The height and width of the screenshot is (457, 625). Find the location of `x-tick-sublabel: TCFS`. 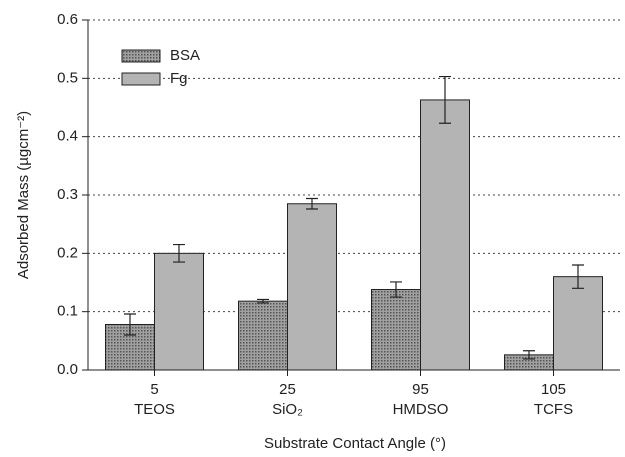

x-tick-sublabel: TCFS is located at coordinates (553, 409).